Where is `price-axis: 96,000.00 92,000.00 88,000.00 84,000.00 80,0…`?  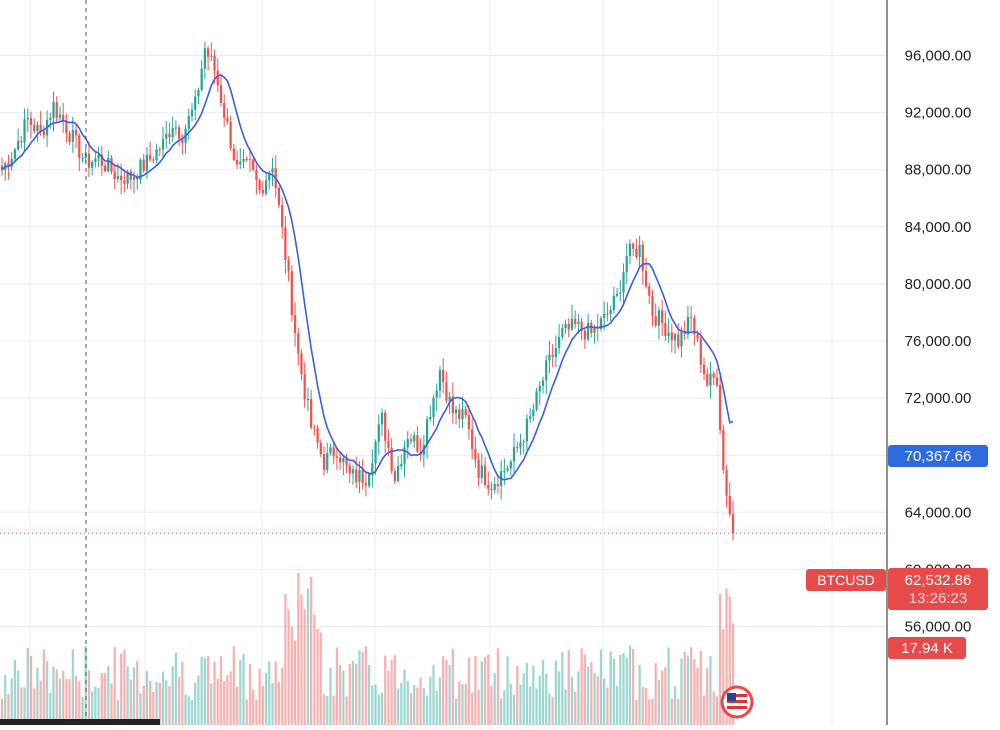 price-axis: 96,000.00 92,000.00 88,000.00 84,000.00 80,0… is located at coordinates (938, 342).